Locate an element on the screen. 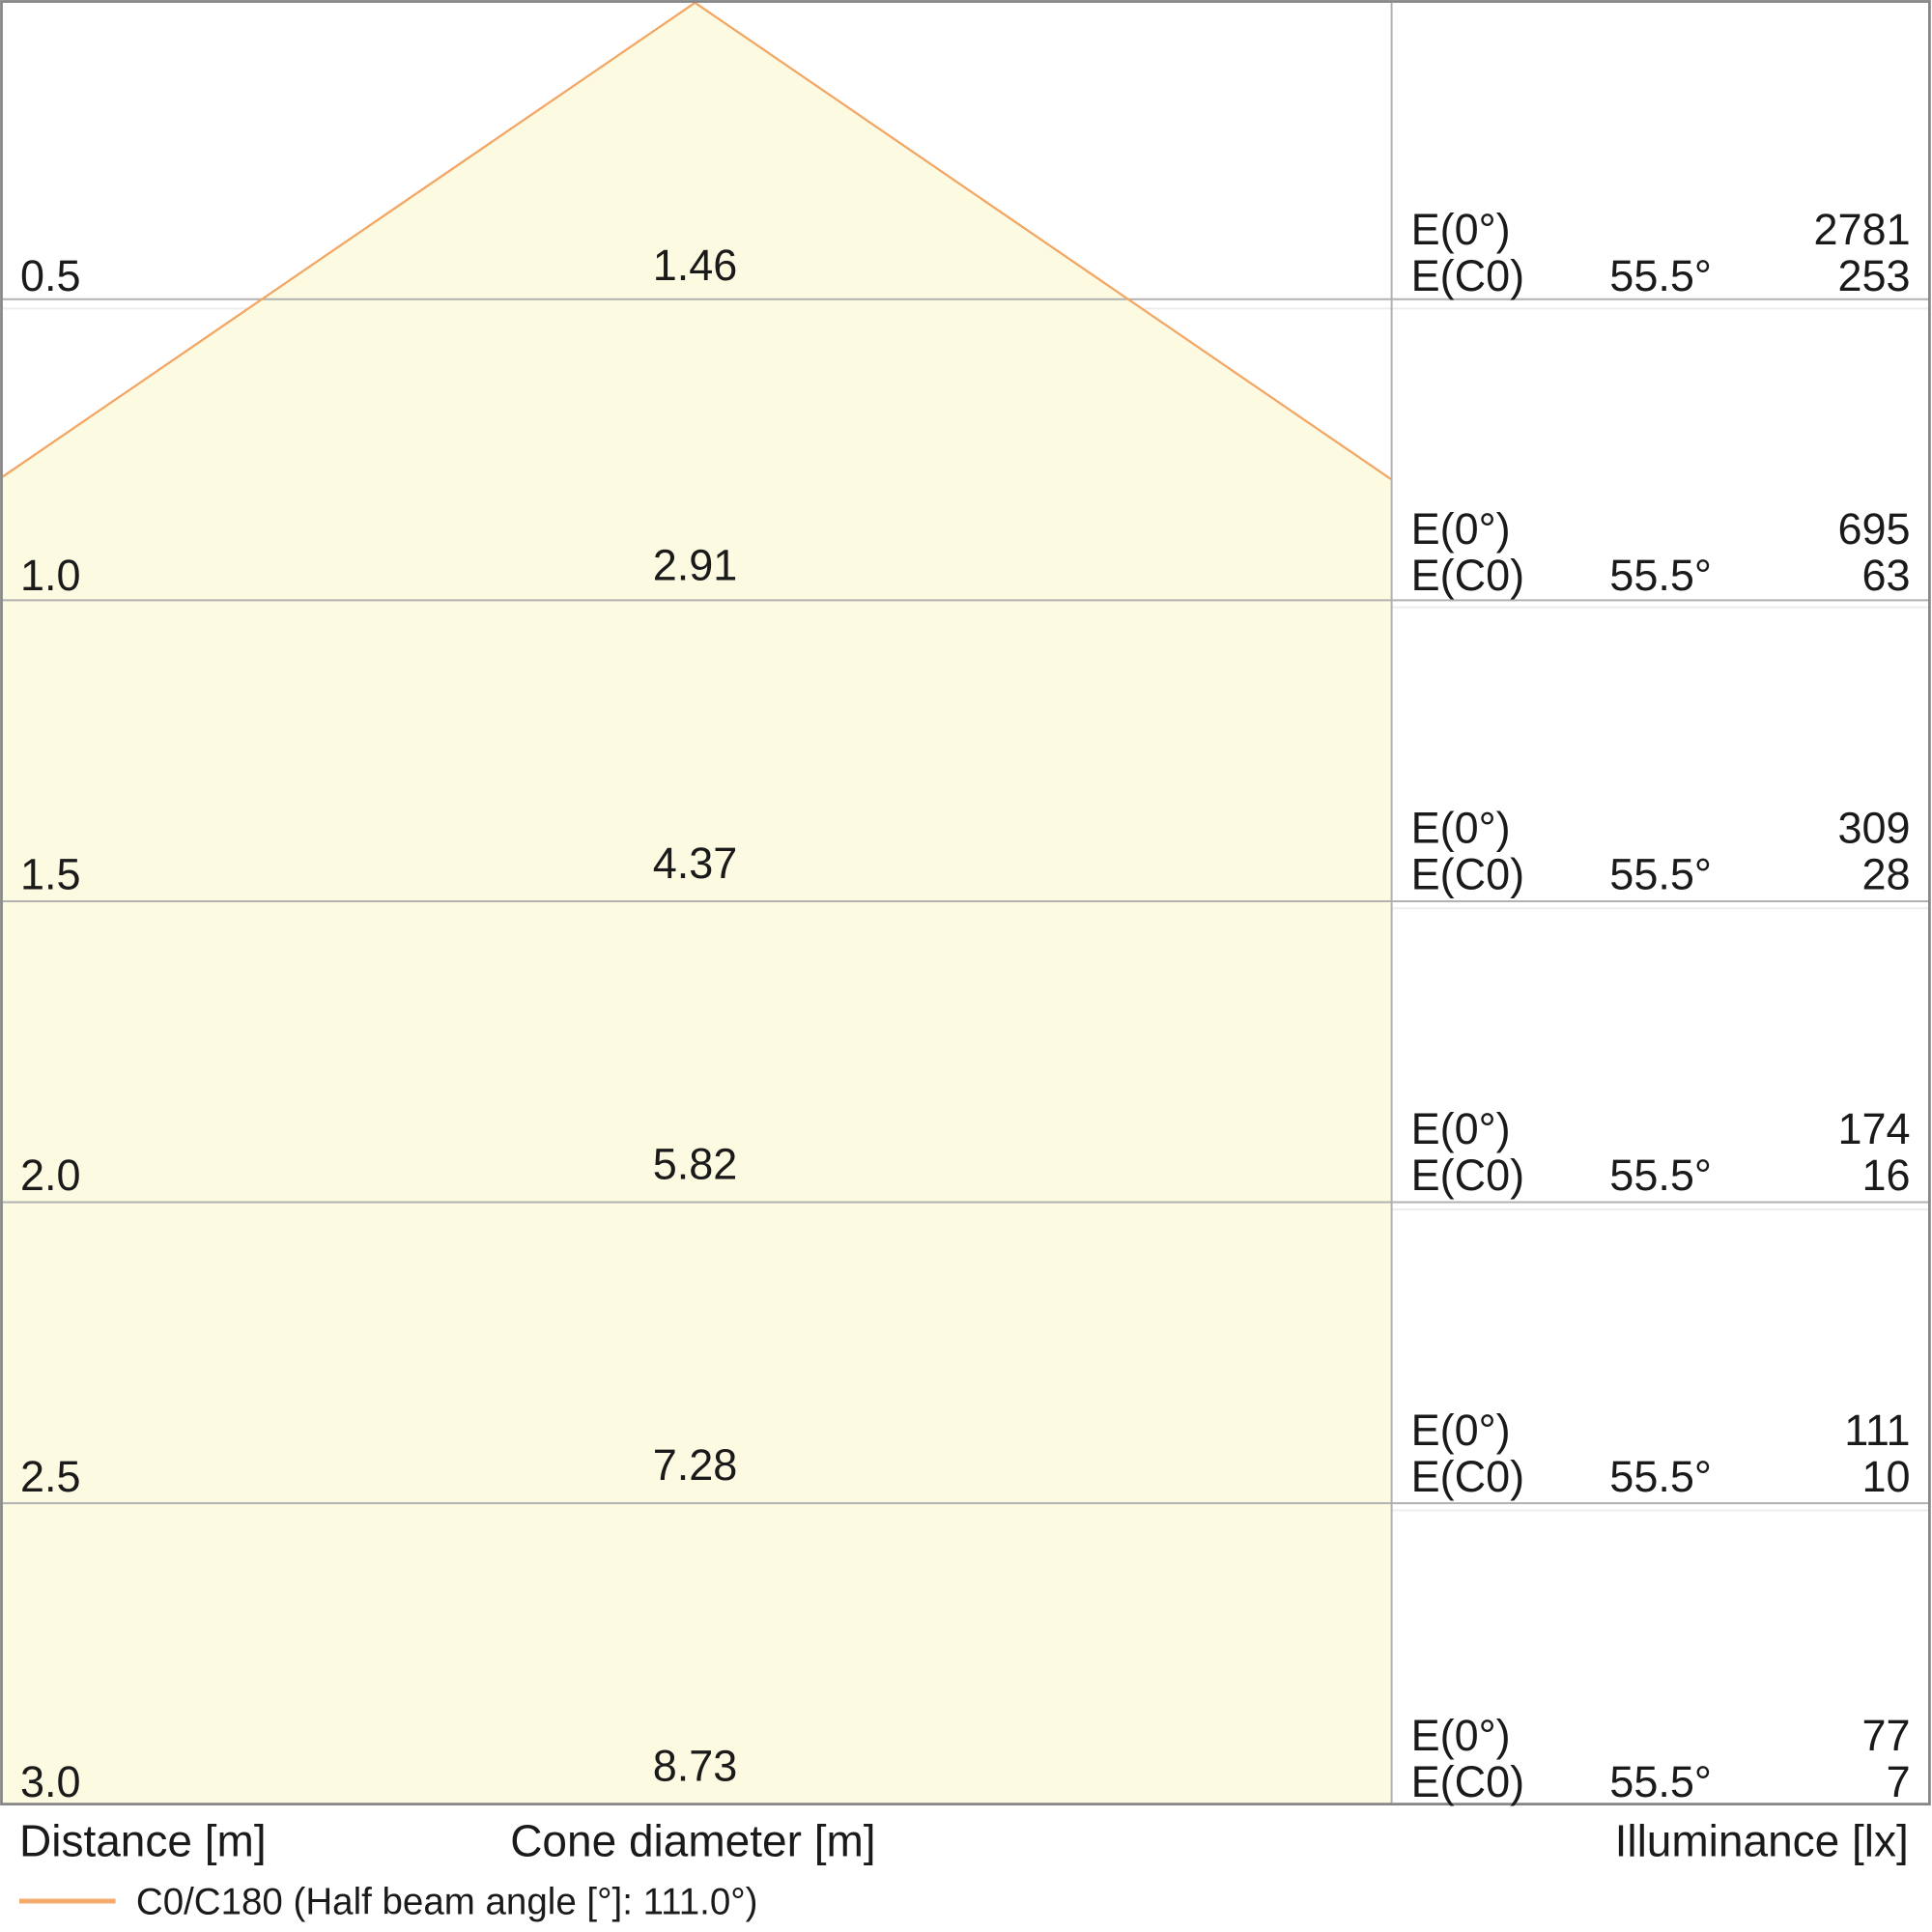 The height and width of the screenshot is (1932, 1932). svg-text: 174 is located at coordinates (1874, 1128).